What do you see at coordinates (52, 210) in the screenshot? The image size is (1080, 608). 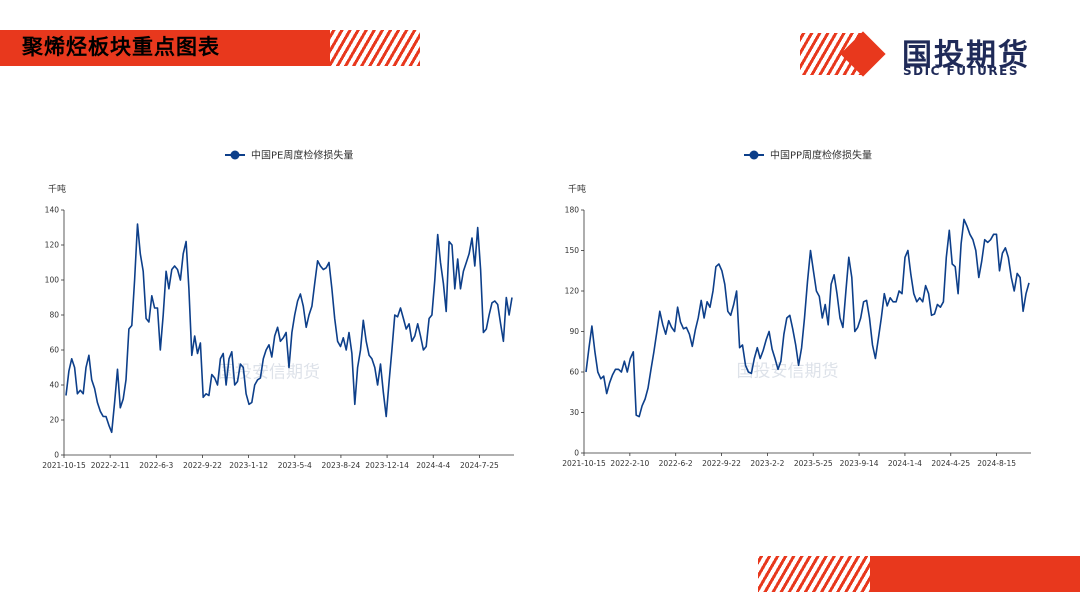 I see `y-tick-label: 140` at bounding box center [52, 210].